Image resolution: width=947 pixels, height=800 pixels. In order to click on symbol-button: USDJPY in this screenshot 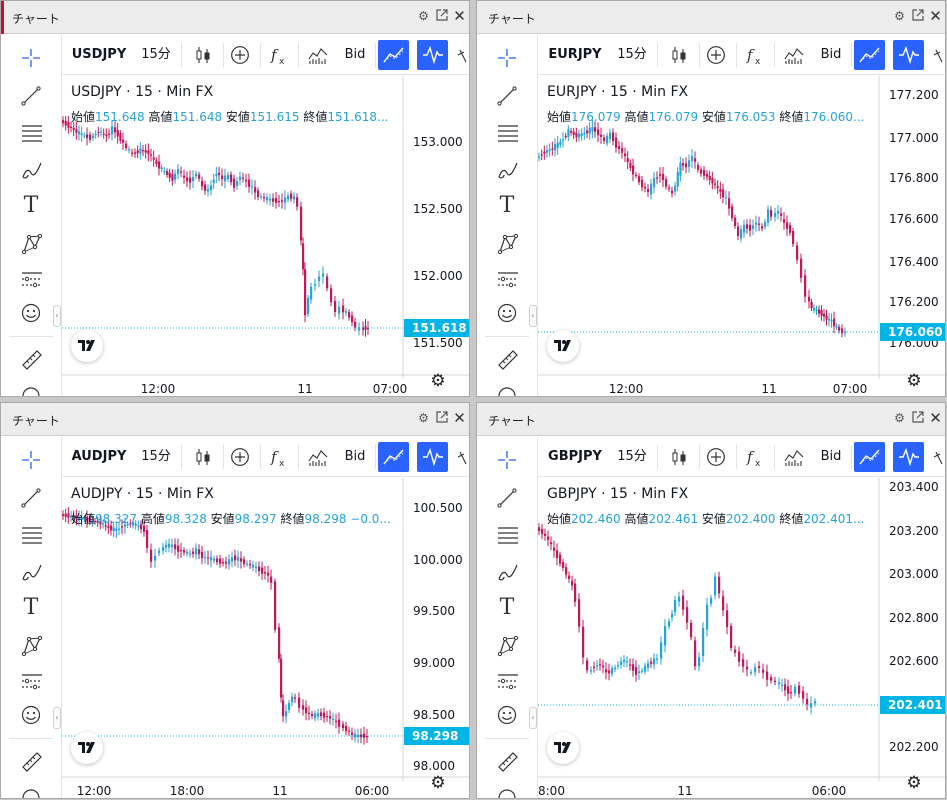, I will do `click(99, 54)`.